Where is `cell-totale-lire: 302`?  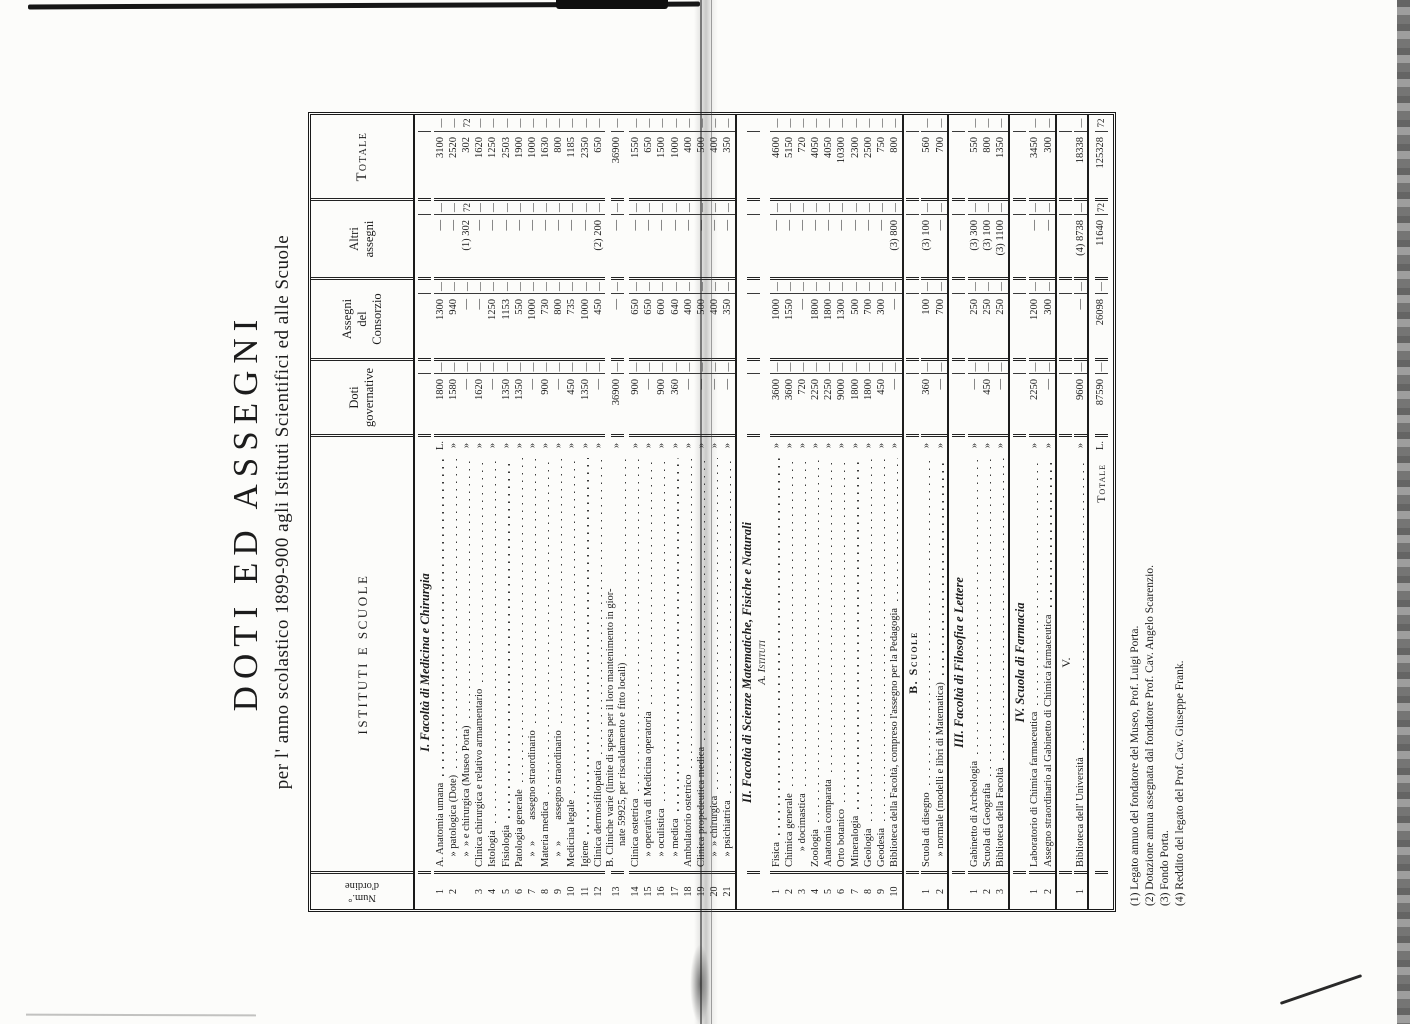 cell-totale-lire: 302 is located at coordinates (466, 145).